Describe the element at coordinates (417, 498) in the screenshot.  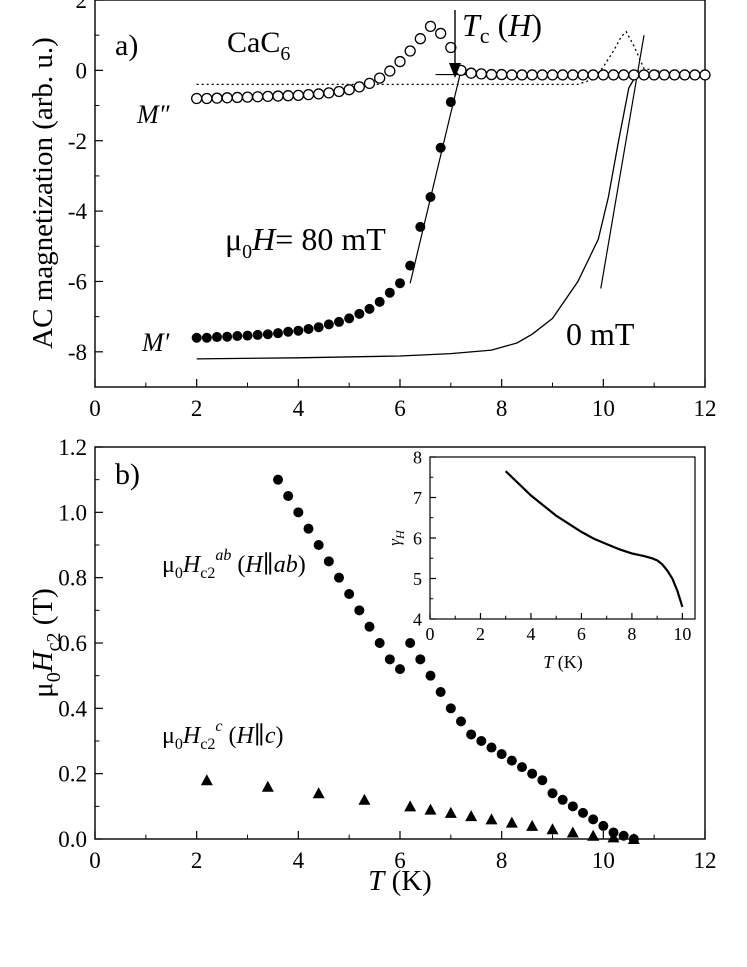
I see `y-tick-label: 7` at that location.